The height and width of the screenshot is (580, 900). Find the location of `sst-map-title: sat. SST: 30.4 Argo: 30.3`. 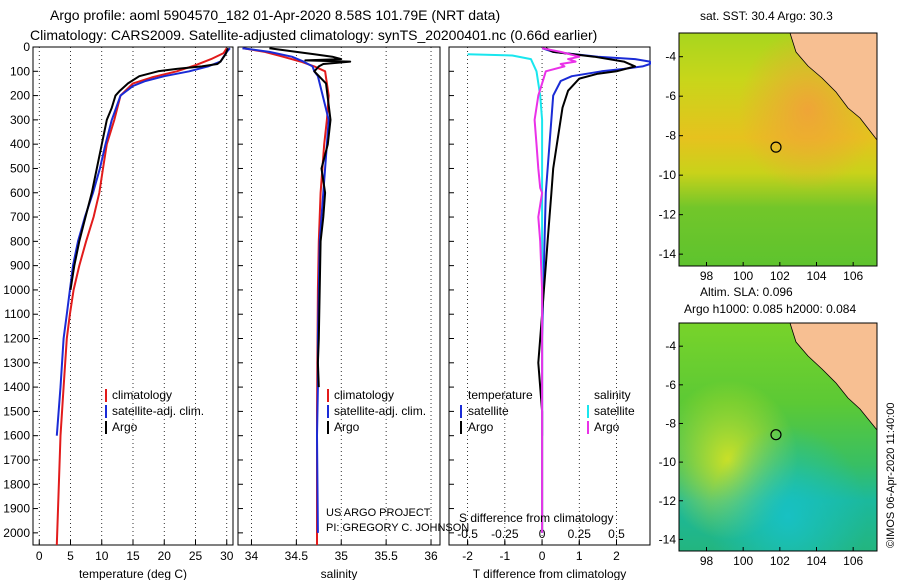

sst-map-title: sat. SST: 30.4 Argo: 30.3 is located at coordinates (766, 16).